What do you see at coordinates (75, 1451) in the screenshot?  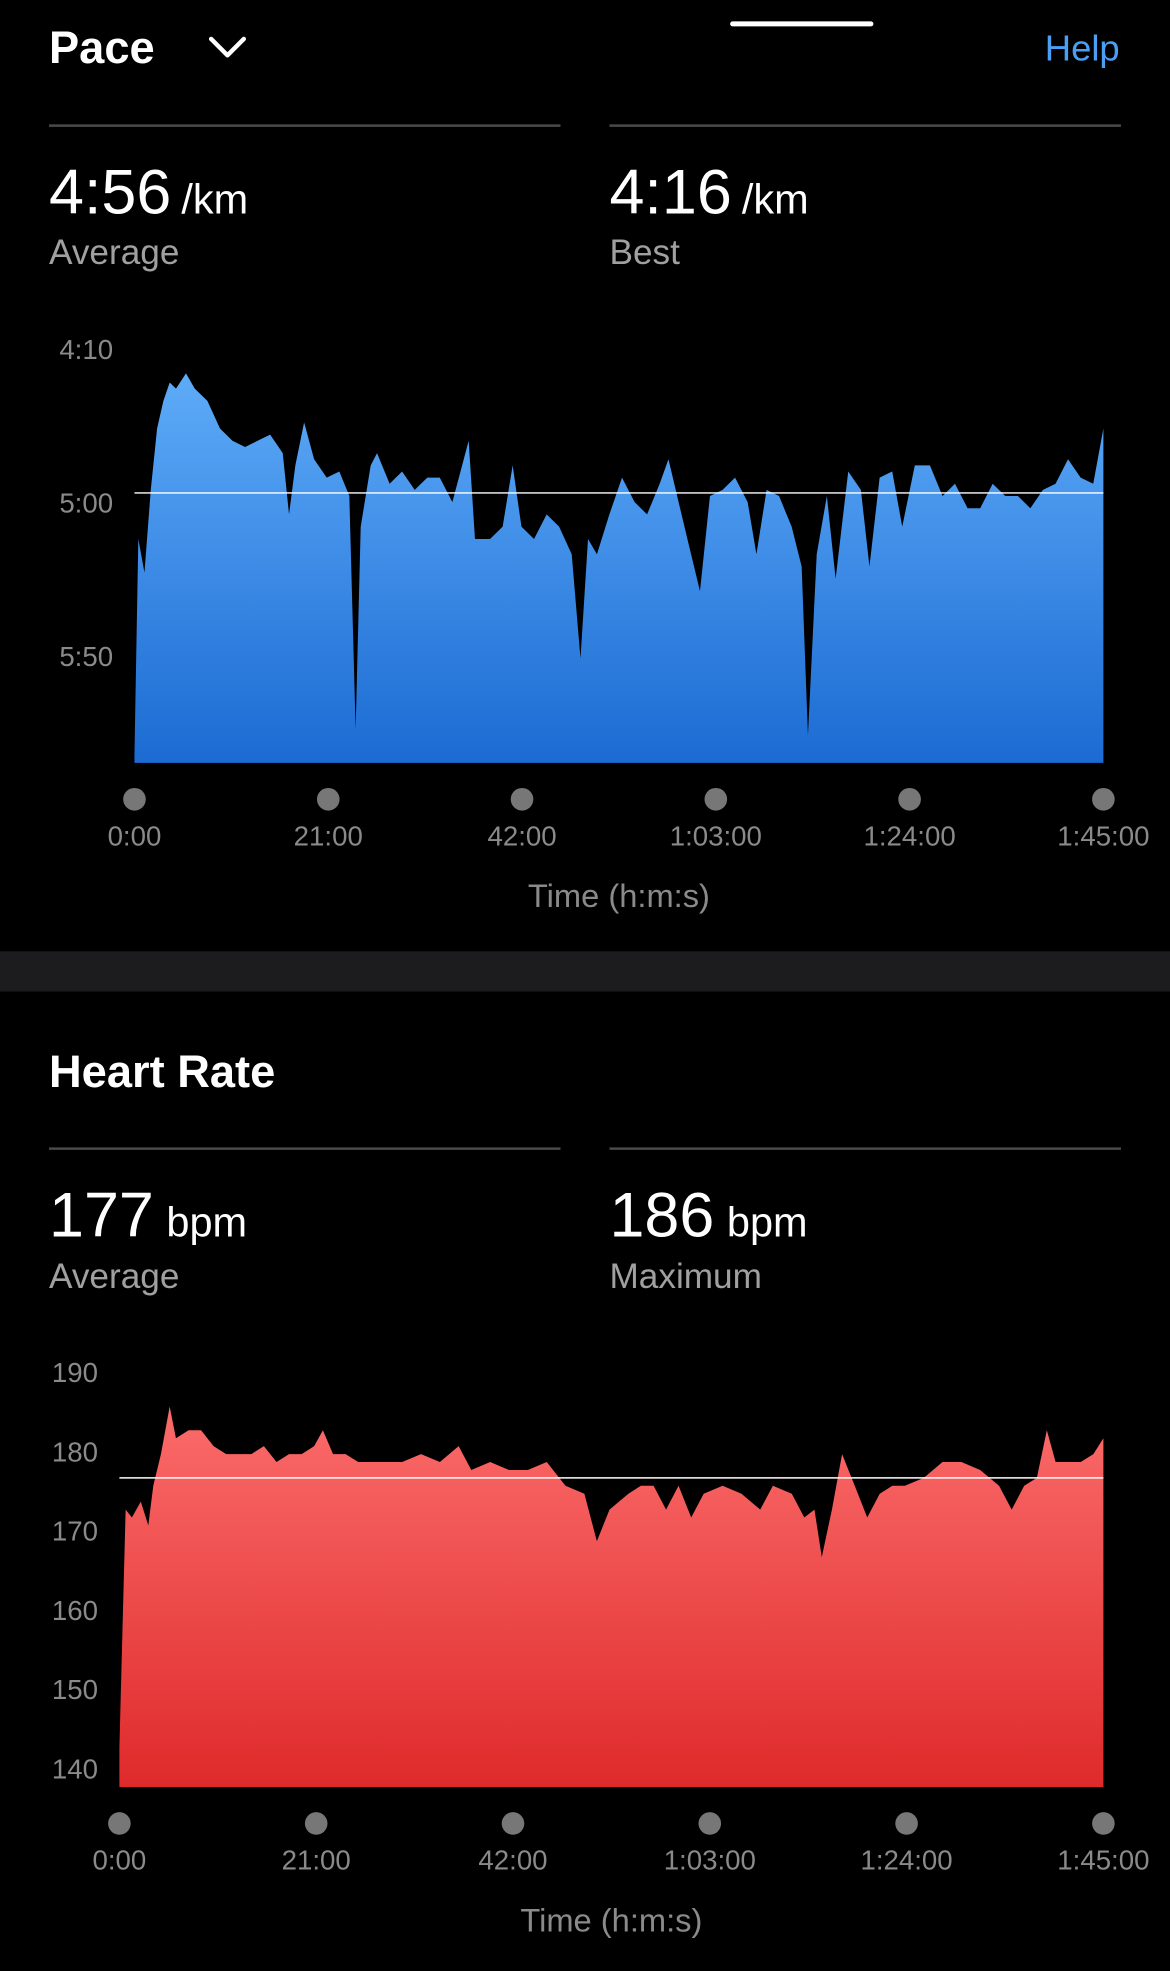 I see `y-tick-label: 180` at bounding box center [75, 1451].